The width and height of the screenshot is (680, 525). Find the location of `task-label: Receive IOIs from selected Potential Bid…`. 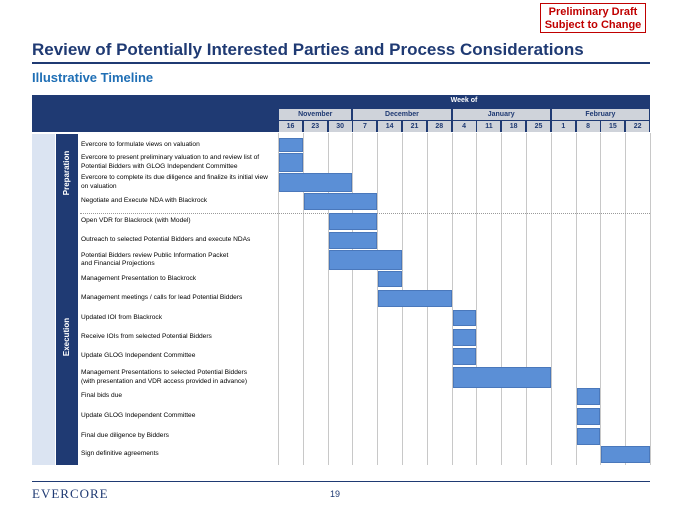

task-label: Receive IOIs from selected Potential Bid… is located at coordinates (146, 337).